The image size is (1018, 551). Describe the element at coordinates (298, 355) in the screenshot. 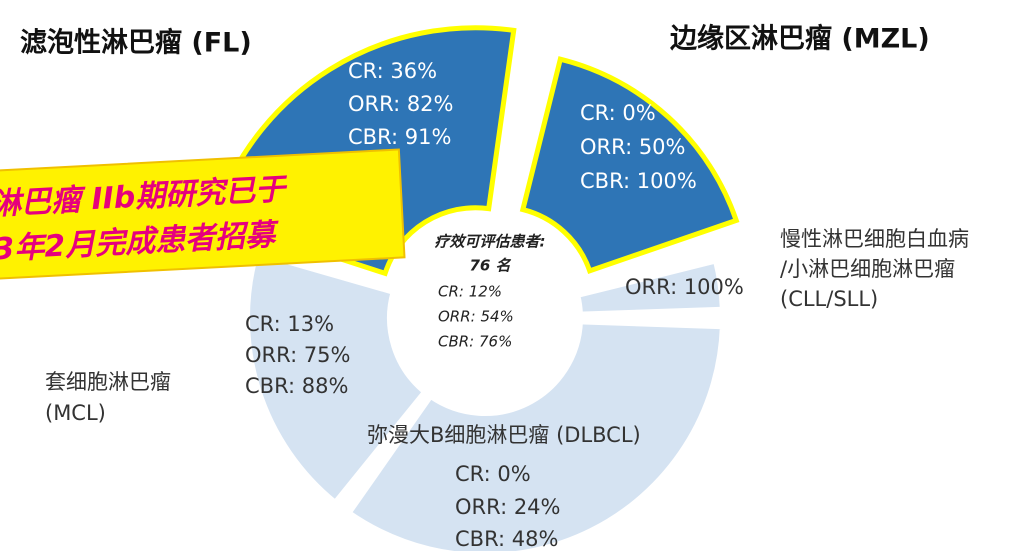

I see `mcl-label: ORR: 75%` at that location.